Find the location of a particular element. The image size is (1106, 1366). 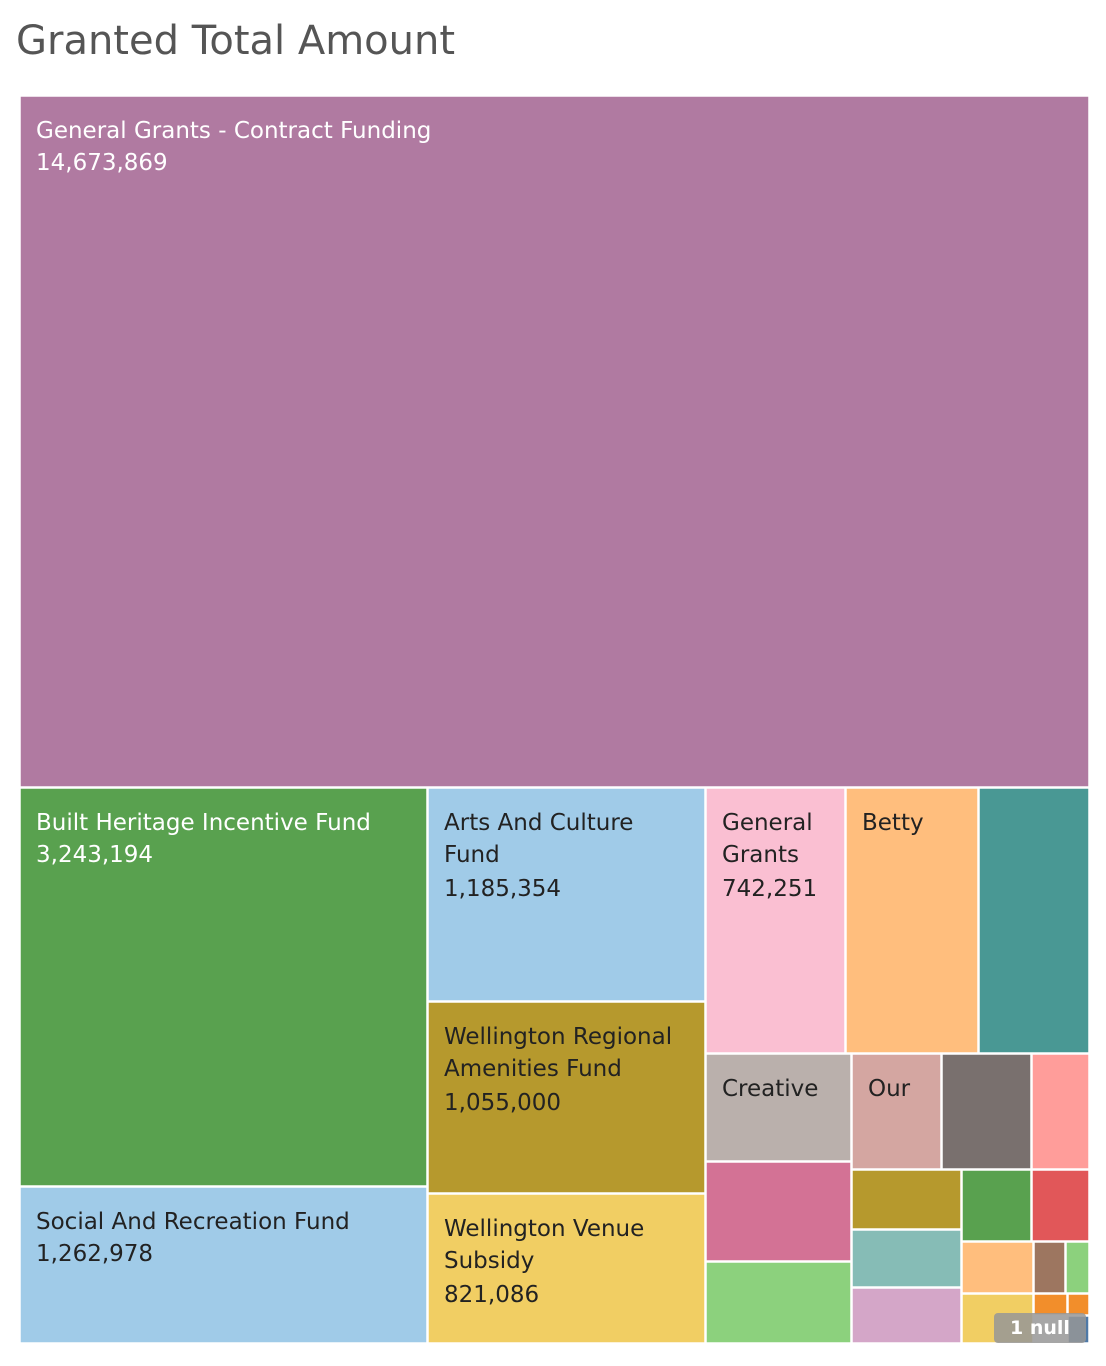

tile-social-and-recreation-fund: Social And Recreation Fund 1,262,978 is located at coordinates (223, 1265).